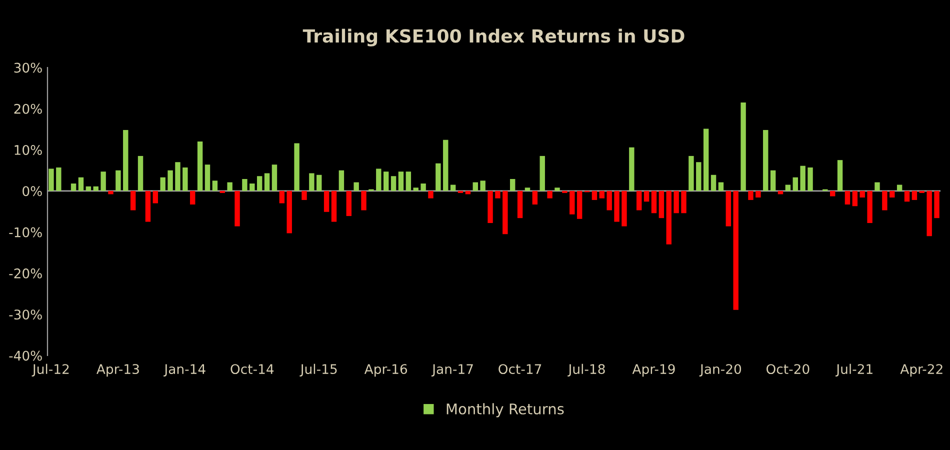 Image resolution: width=950 pixels, height=450 pixels. I want to click on y-tick-label: 0%, so click(32, 191).